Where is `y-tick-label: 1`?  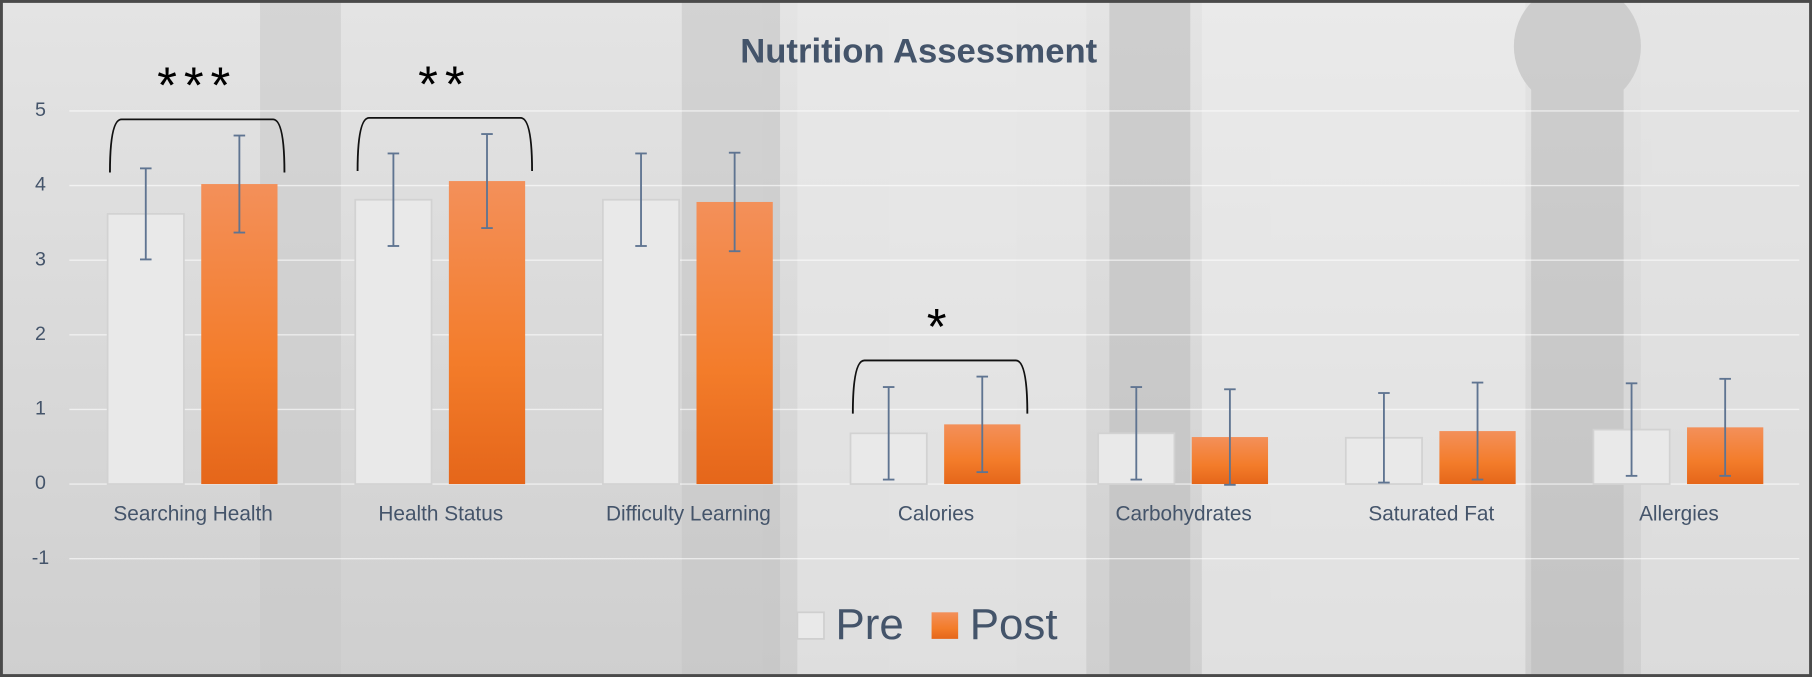
y-tick-label: 1 is located at coordinates (40, 409).